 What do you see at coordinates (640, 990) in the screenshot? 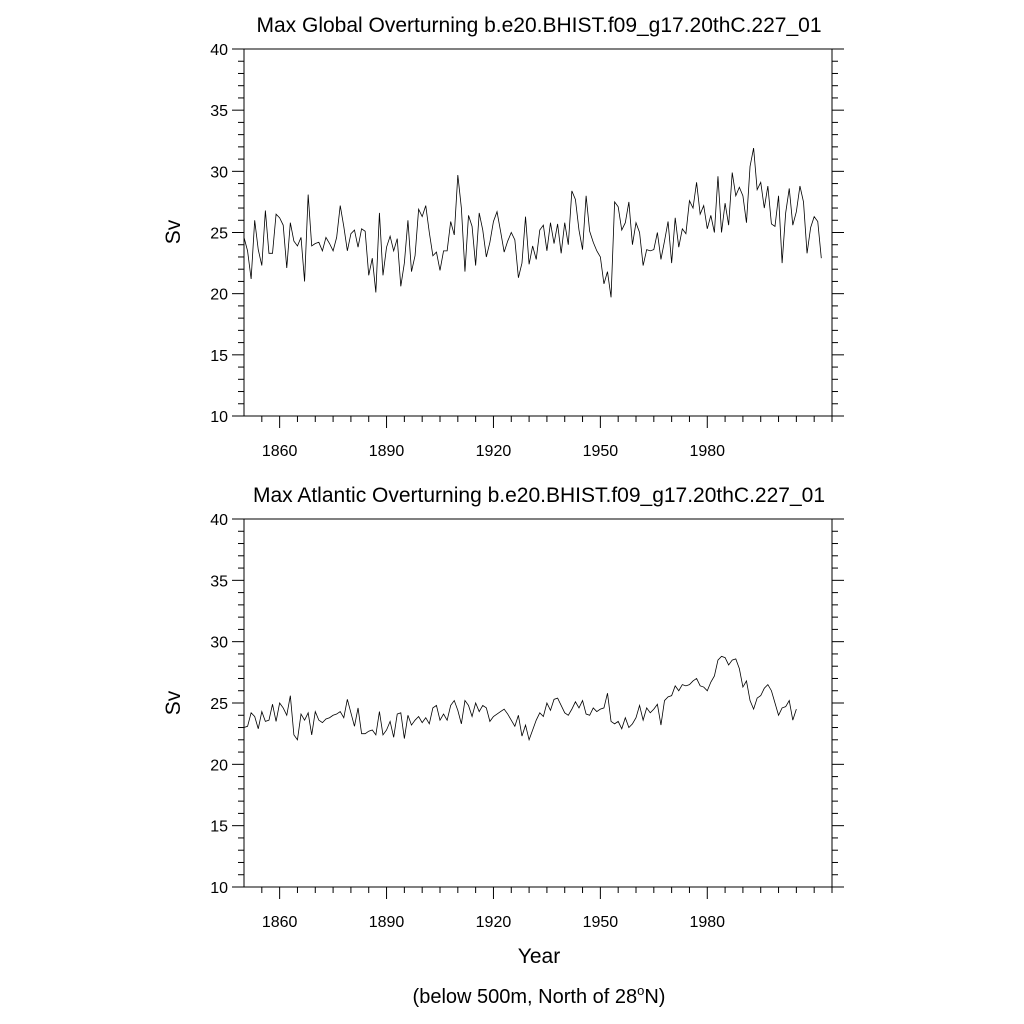
I see `footnote-degree-superscript: o` at bounding box center [640, 990].